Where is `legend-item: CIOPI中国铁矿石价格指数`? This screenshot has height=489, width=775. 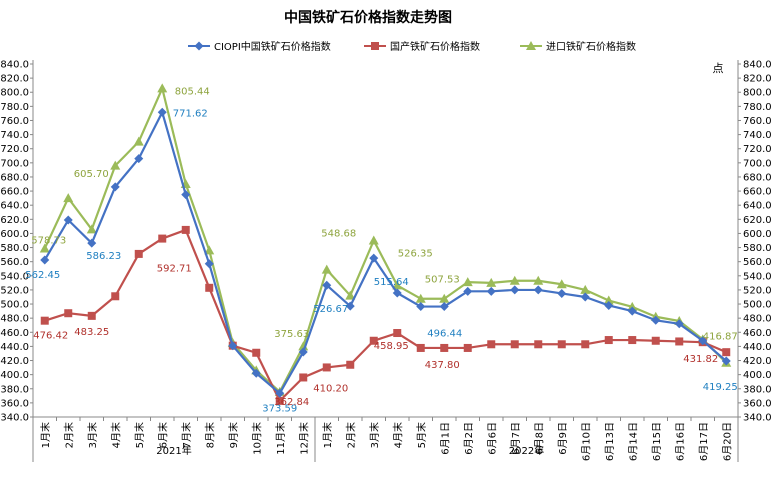
legend-item: CIOPI中国铁矿石价格指数 is located at coordinates (259, 46).